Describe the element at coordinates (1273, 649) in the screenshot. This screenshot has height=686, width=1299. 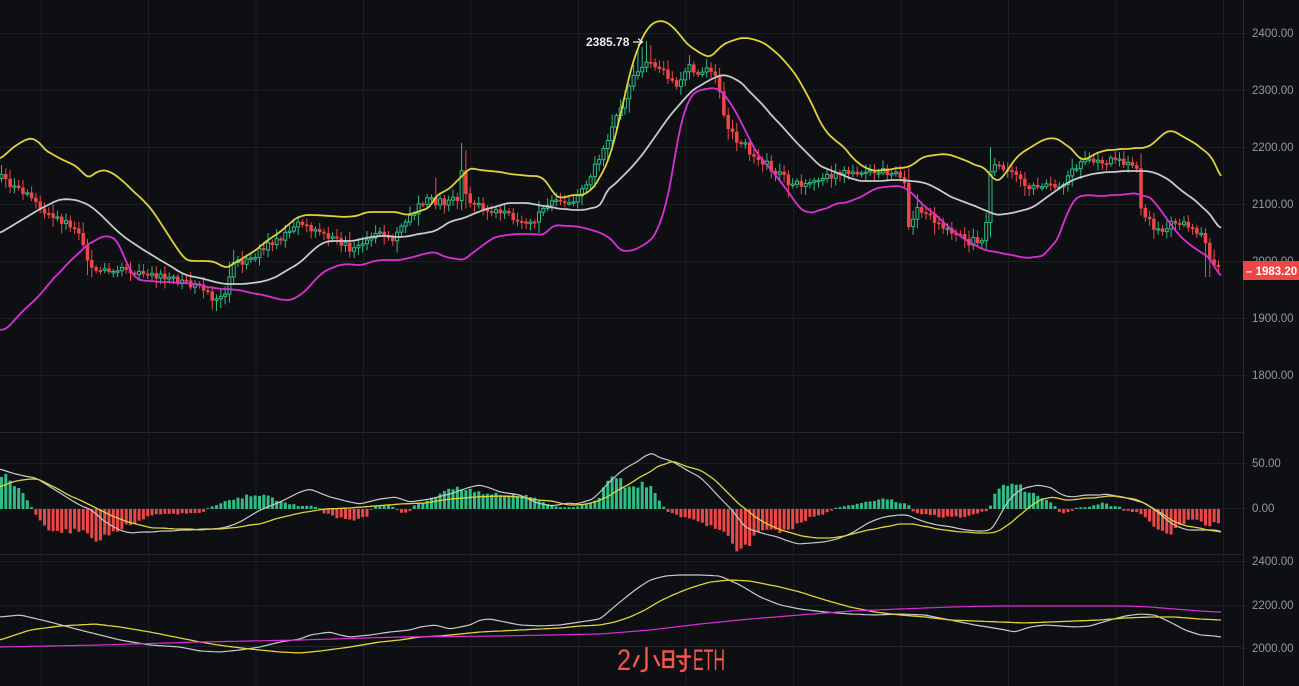
I see `svg-text: 2000.00` at that location.